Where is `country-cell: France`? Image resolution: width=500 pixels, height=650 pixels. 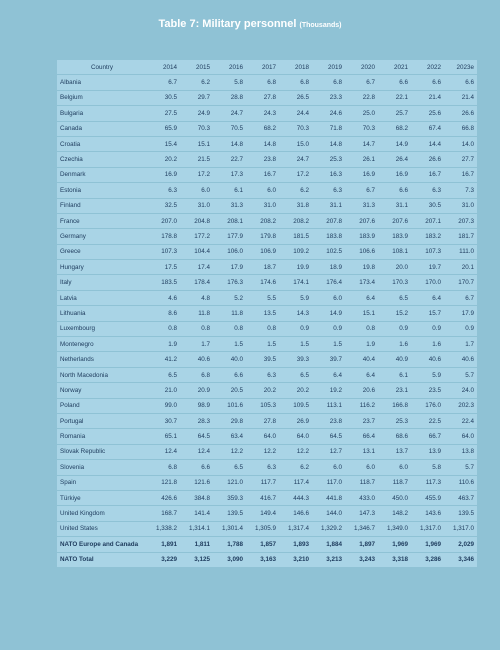 country-cell: France is located at coordinates (102, 221).